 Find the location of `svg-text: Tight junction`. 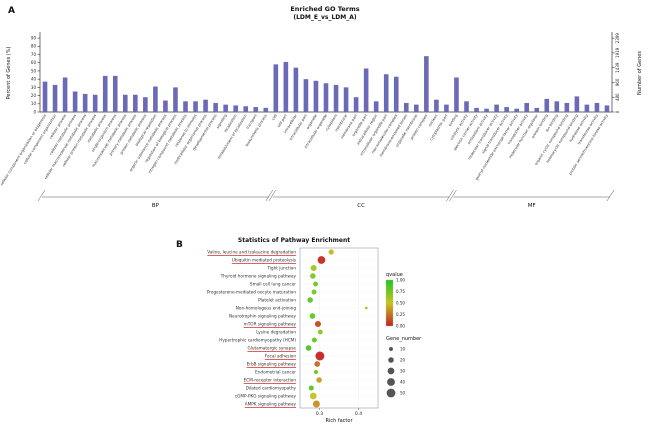

svg-text: Tight junction is located at coordinates (281, 267).